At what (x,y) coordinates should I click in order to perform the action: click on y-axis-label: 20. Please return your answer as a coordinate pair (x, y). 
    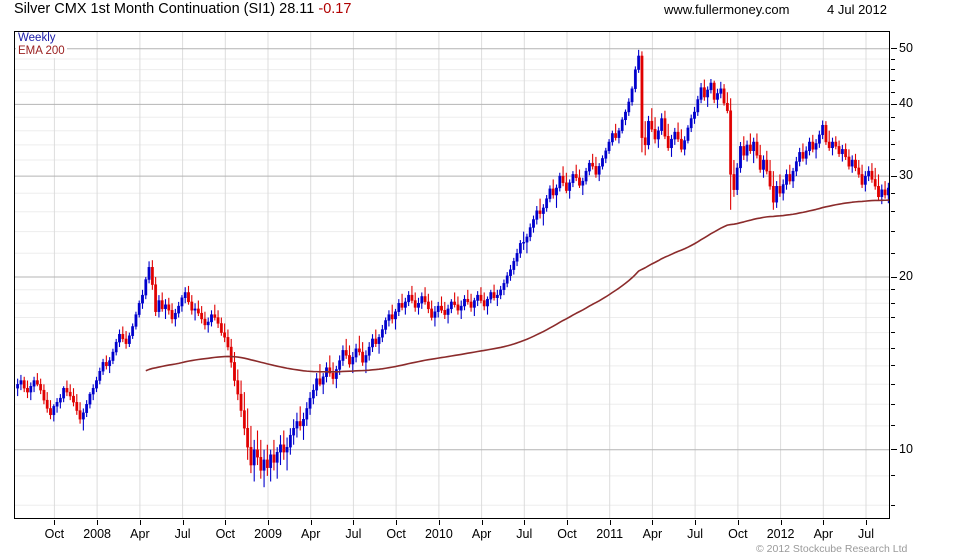
    Looking at the image, I should click on (906, 276).